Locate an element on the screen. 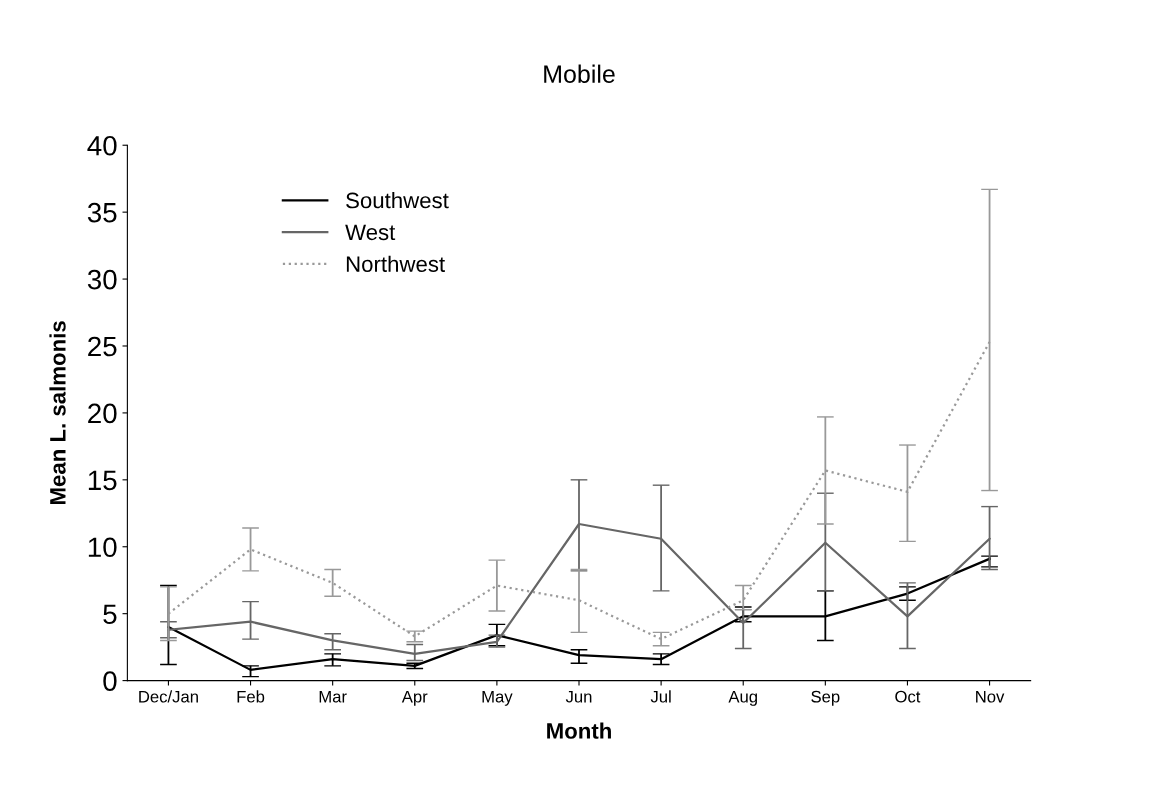  y-tick-label: 30 is located at coordinates (102, 279).